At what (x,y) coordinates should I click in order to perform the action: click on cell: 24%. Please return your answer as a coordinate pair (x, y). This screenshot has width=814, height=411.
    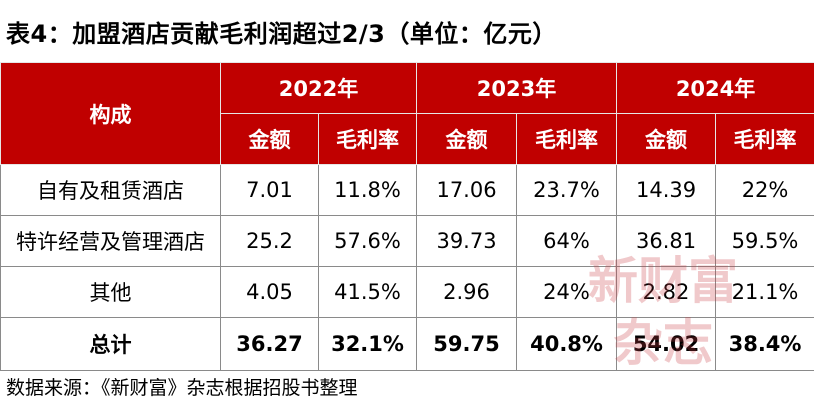
    Looking at the image, I should click on (567, 292).